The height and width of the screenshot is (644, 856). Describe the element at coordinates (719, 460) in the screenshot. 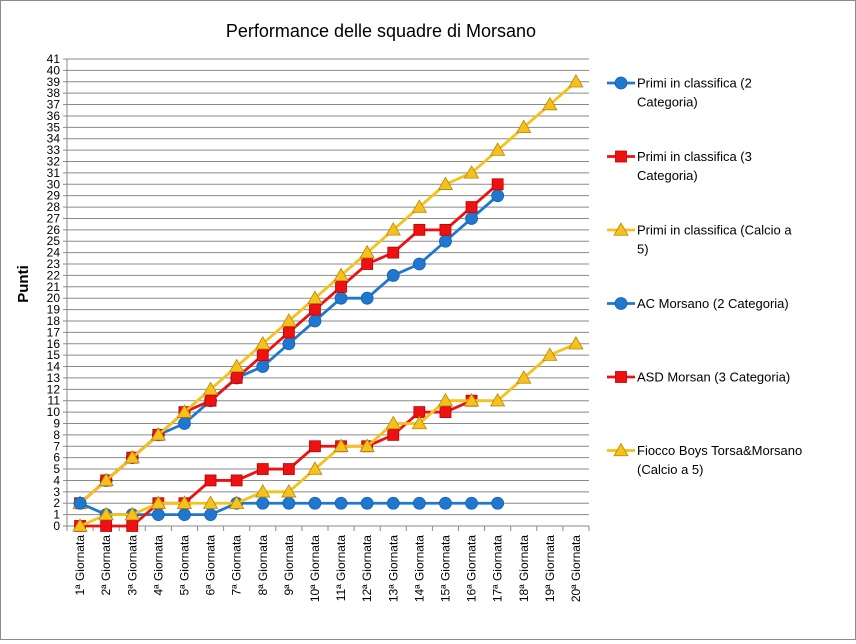

I see `legend-label: Fiocco Boys Torsa&Morsano (Calcio a 5)` at that location.